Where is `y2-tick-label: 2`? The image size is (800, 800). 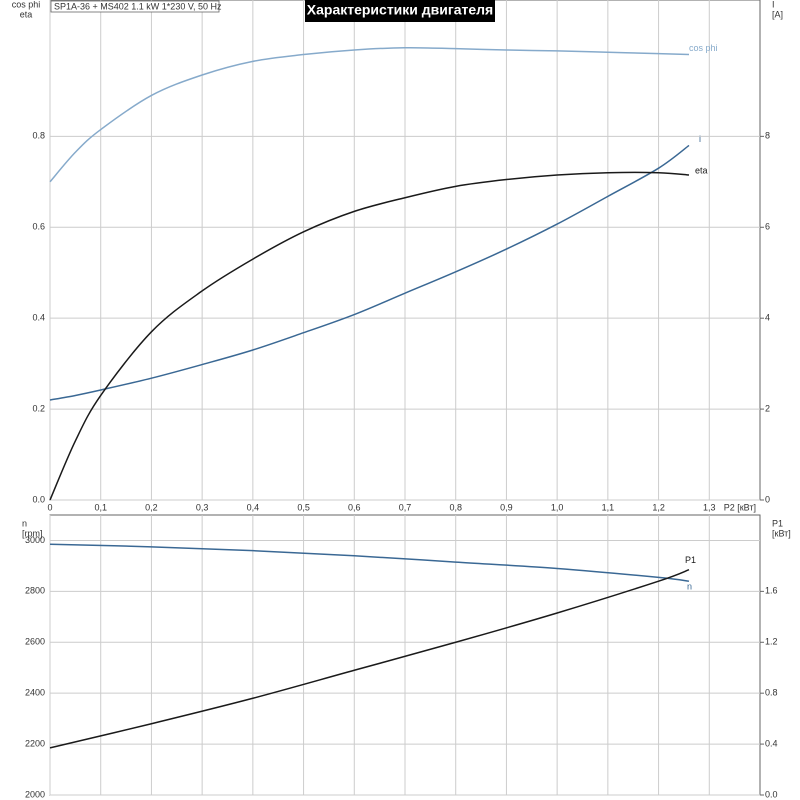 y2-tick-label: 2 is located at coordinates (767, 408).